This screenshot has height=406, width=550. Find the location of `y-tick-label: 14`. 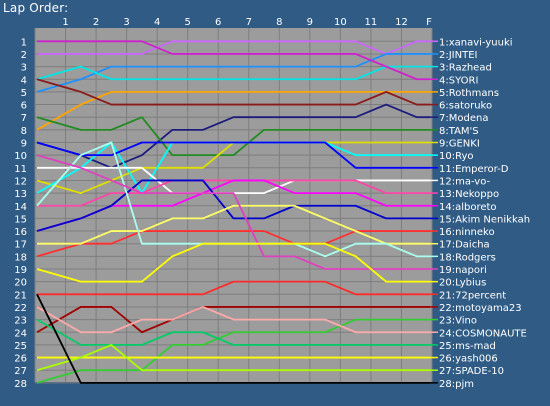

y-tick-label: 14 is located at coordinates (20, 207).